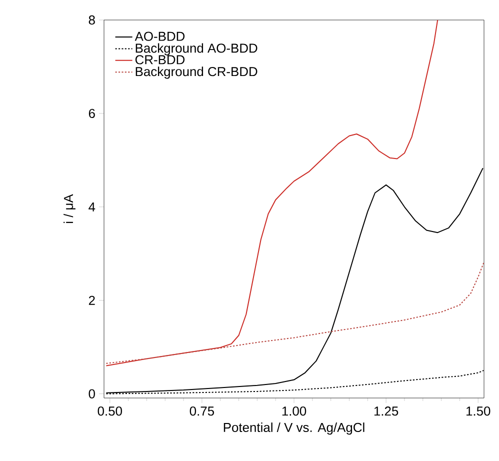  Describe the element at coordinates (91, 20) in the screenshot. I see `y-tick-label: 8` at that location.